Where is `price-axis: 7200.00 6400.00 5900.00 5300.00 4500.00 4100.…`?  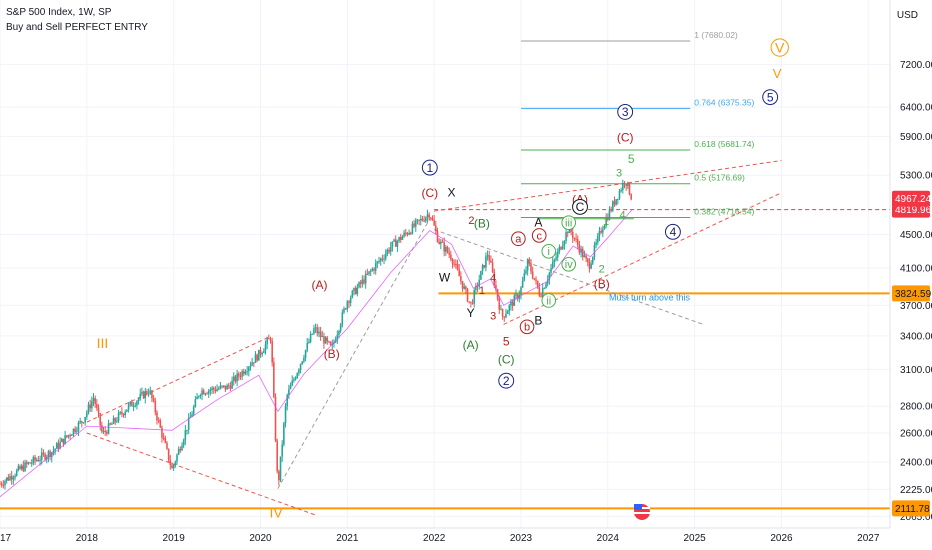 price-axis: 7200.00 6400.00 5900.00 5300.00 4500.00 4100.… is located at coordinates (910, 264).